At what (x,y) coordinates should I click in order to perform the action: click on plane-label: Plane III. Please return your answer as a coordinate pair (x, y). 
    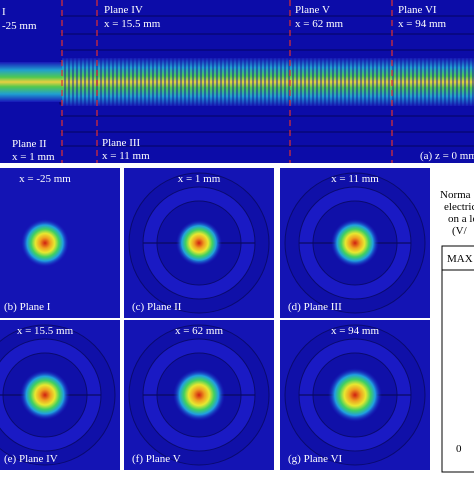
    Looking at the image, I should click on (121, 143).